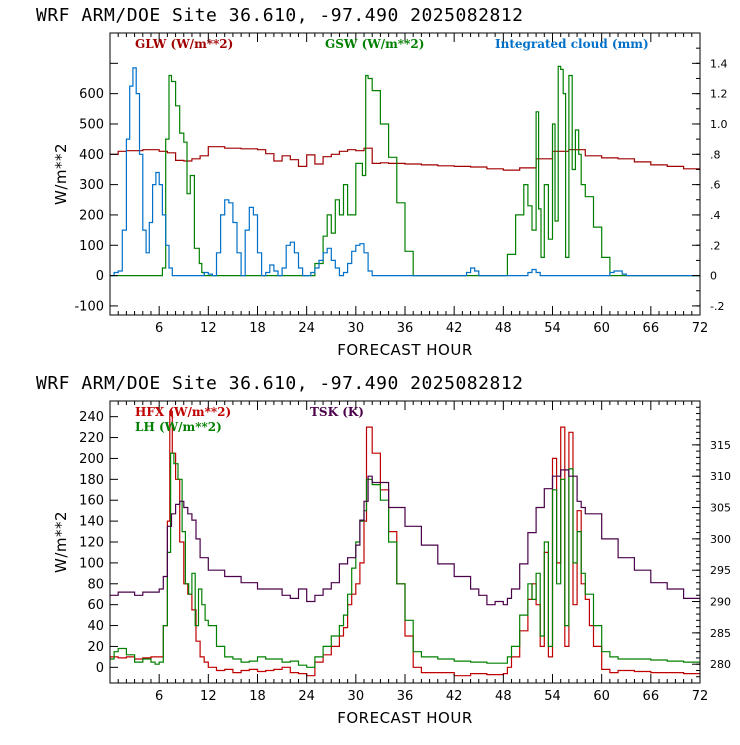 This screenshot has width=740, height=745. I want to click on y-axis-right: -.2 0 .2 .4 .6 .8 1.0 1.2 1.4, so click(710, 180).